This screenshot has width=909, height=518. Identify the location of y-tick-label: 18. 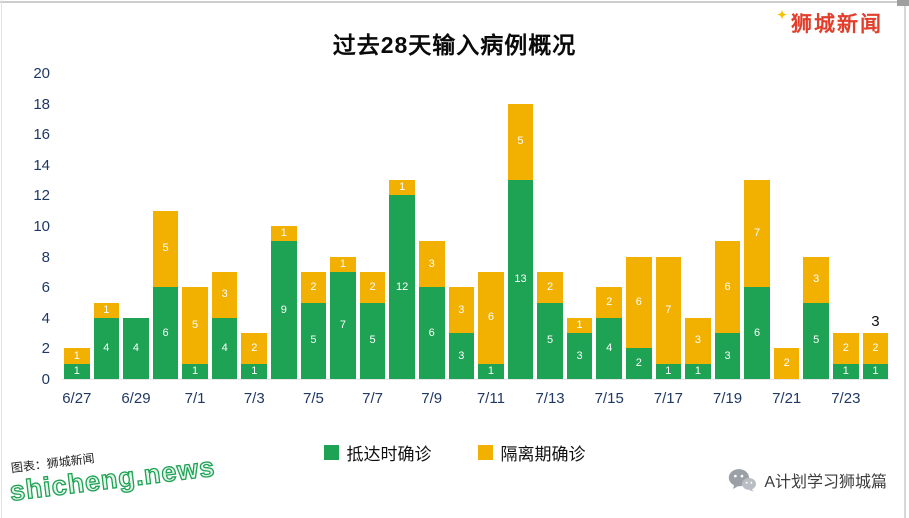
(41, 104).